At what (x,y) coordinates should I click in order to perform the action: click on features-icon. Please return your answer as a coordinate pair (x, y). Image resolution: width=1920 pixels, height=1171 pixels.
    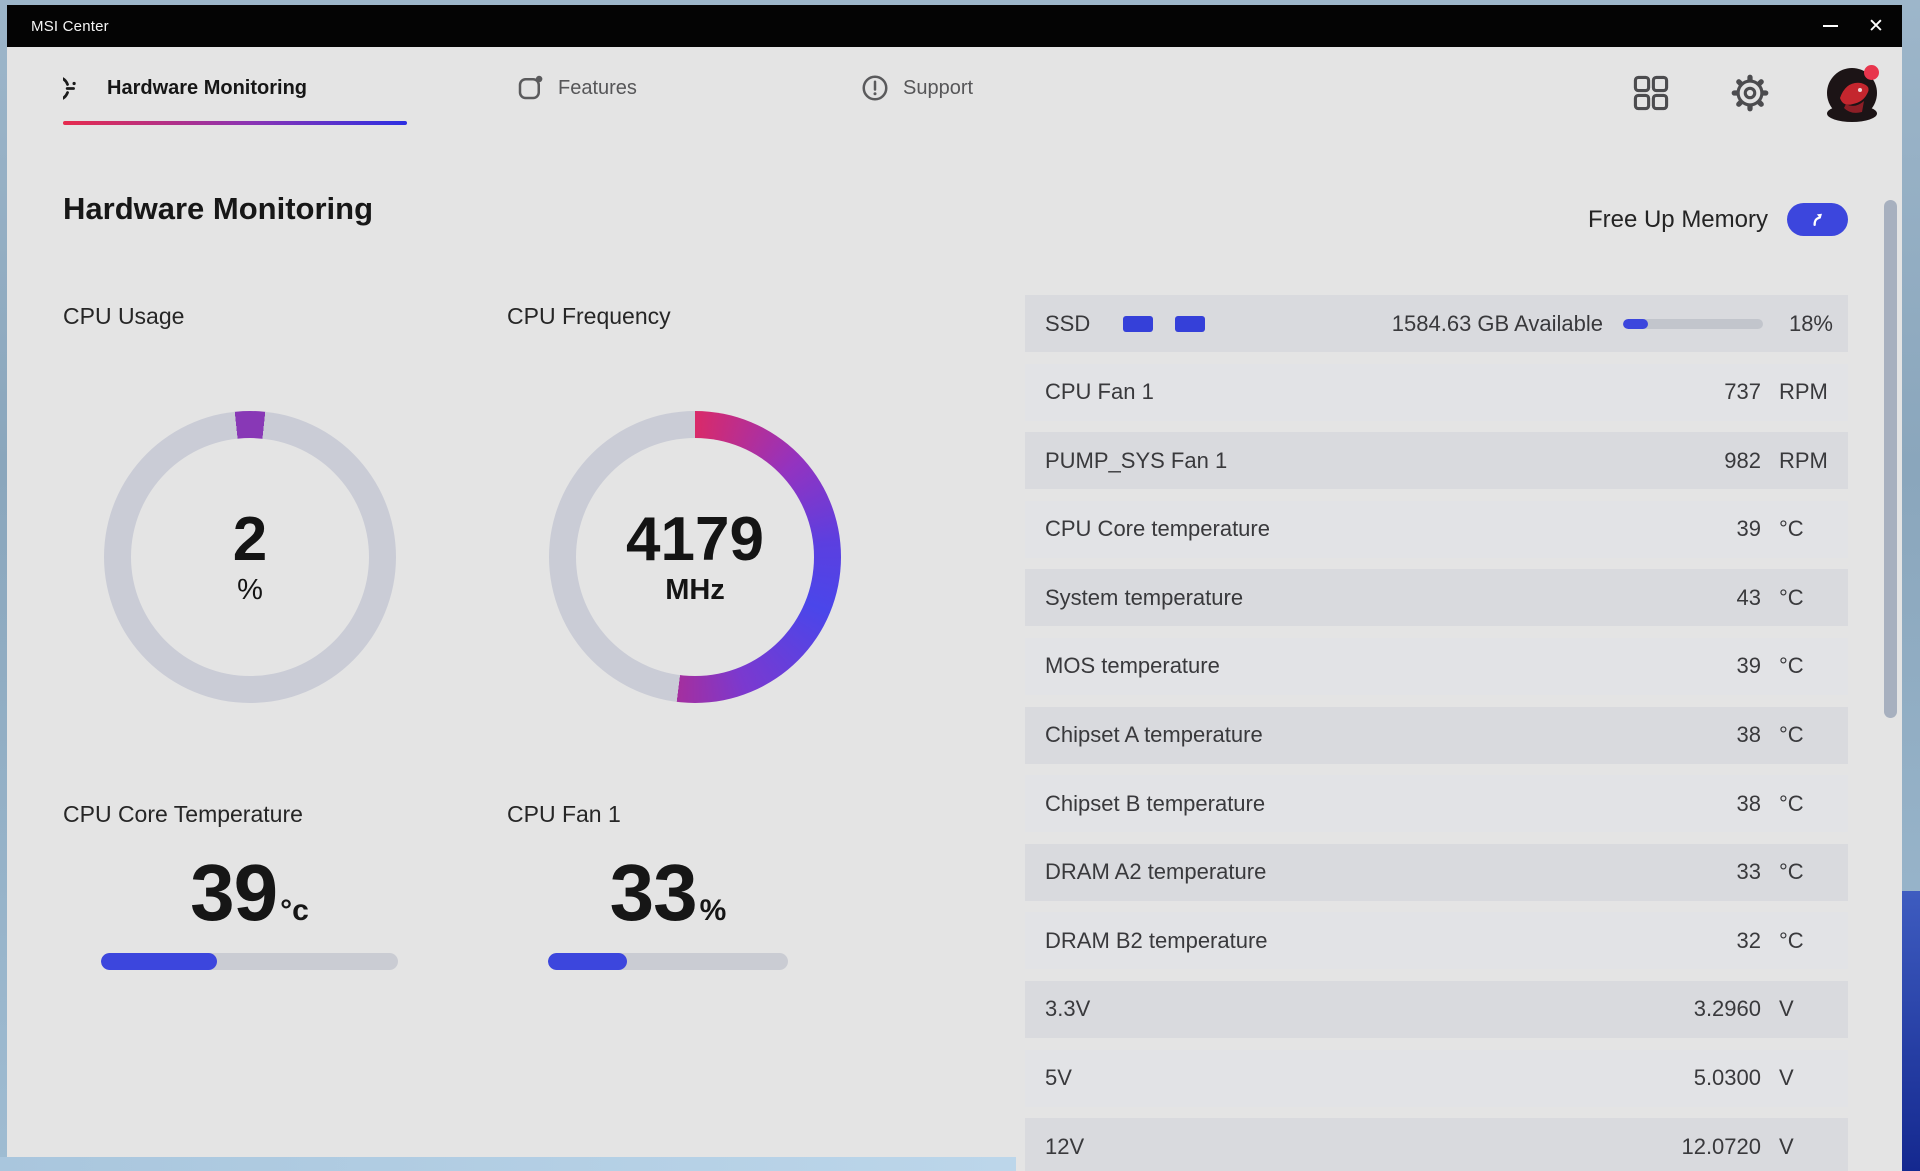
    Looking at the image, I should click on (530, 88).